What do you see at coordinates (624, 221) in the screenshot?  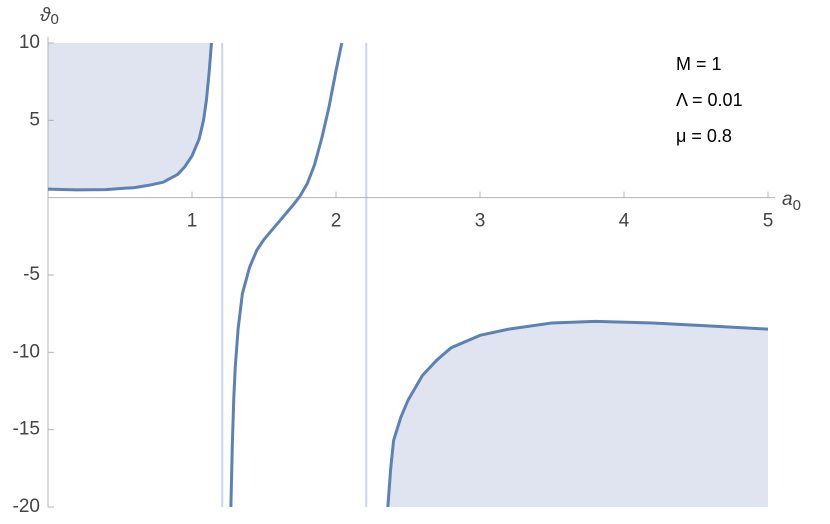 I see `x-tick-label: 4` at bounding box center [624, 221].